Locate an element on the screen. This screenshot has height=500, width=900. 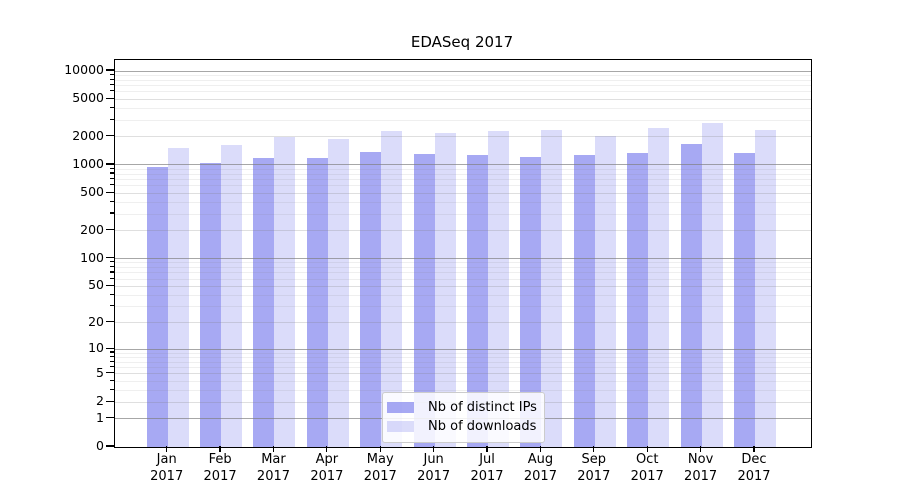
x-tick-label-month: Jun is located at coordinates (433, 459).